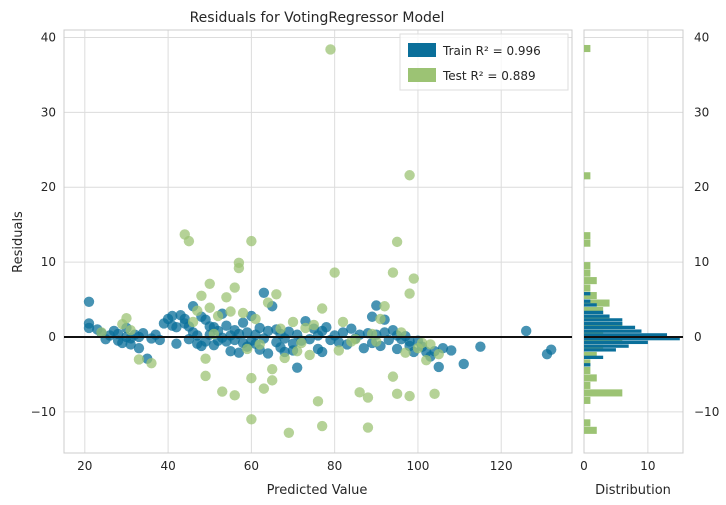 The height and width of the screenshot is (505, 726). Describe the element at coordinates (294, 466) in the screenshot. I see `x-tick-labels: 20 40 60 80 100 120` at that location.